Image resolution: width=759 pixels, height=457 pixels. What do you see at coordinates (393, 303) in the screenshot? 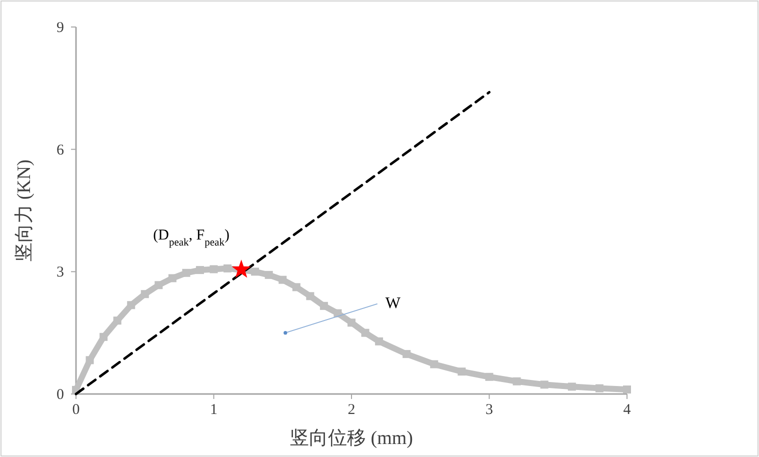
I see `annotation: W` at bounding box center [393, 303].